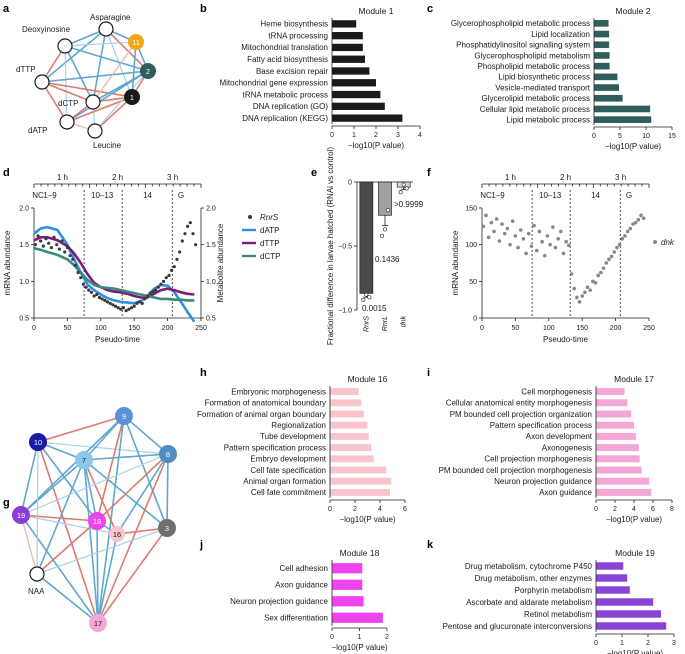 The height and width of the screenshot is (654, 685). Describe the element at coordinates (147, 195) in the screenshot. I see `stage-label: 14` at that location.